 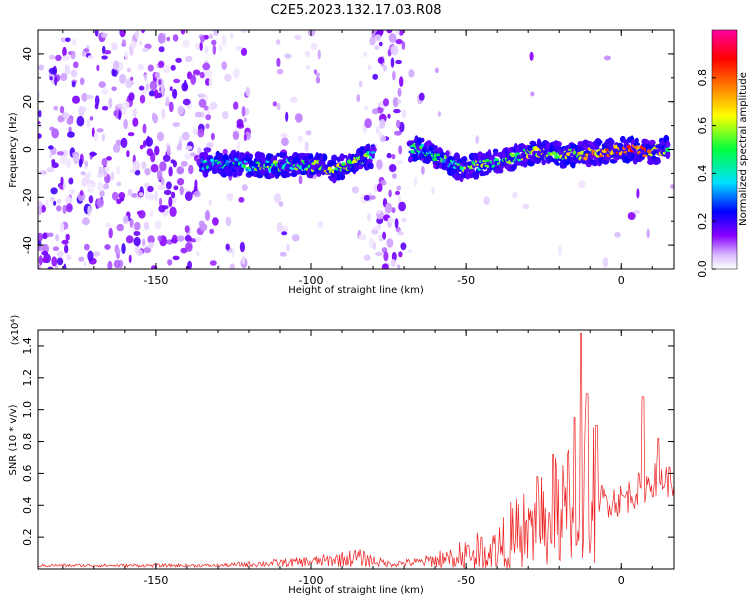 What do you see at coordinates (743, 149) in the screenshot?
I see `colorbar-label: Normalized spectral amplitude` at bounding box center [743, 149].